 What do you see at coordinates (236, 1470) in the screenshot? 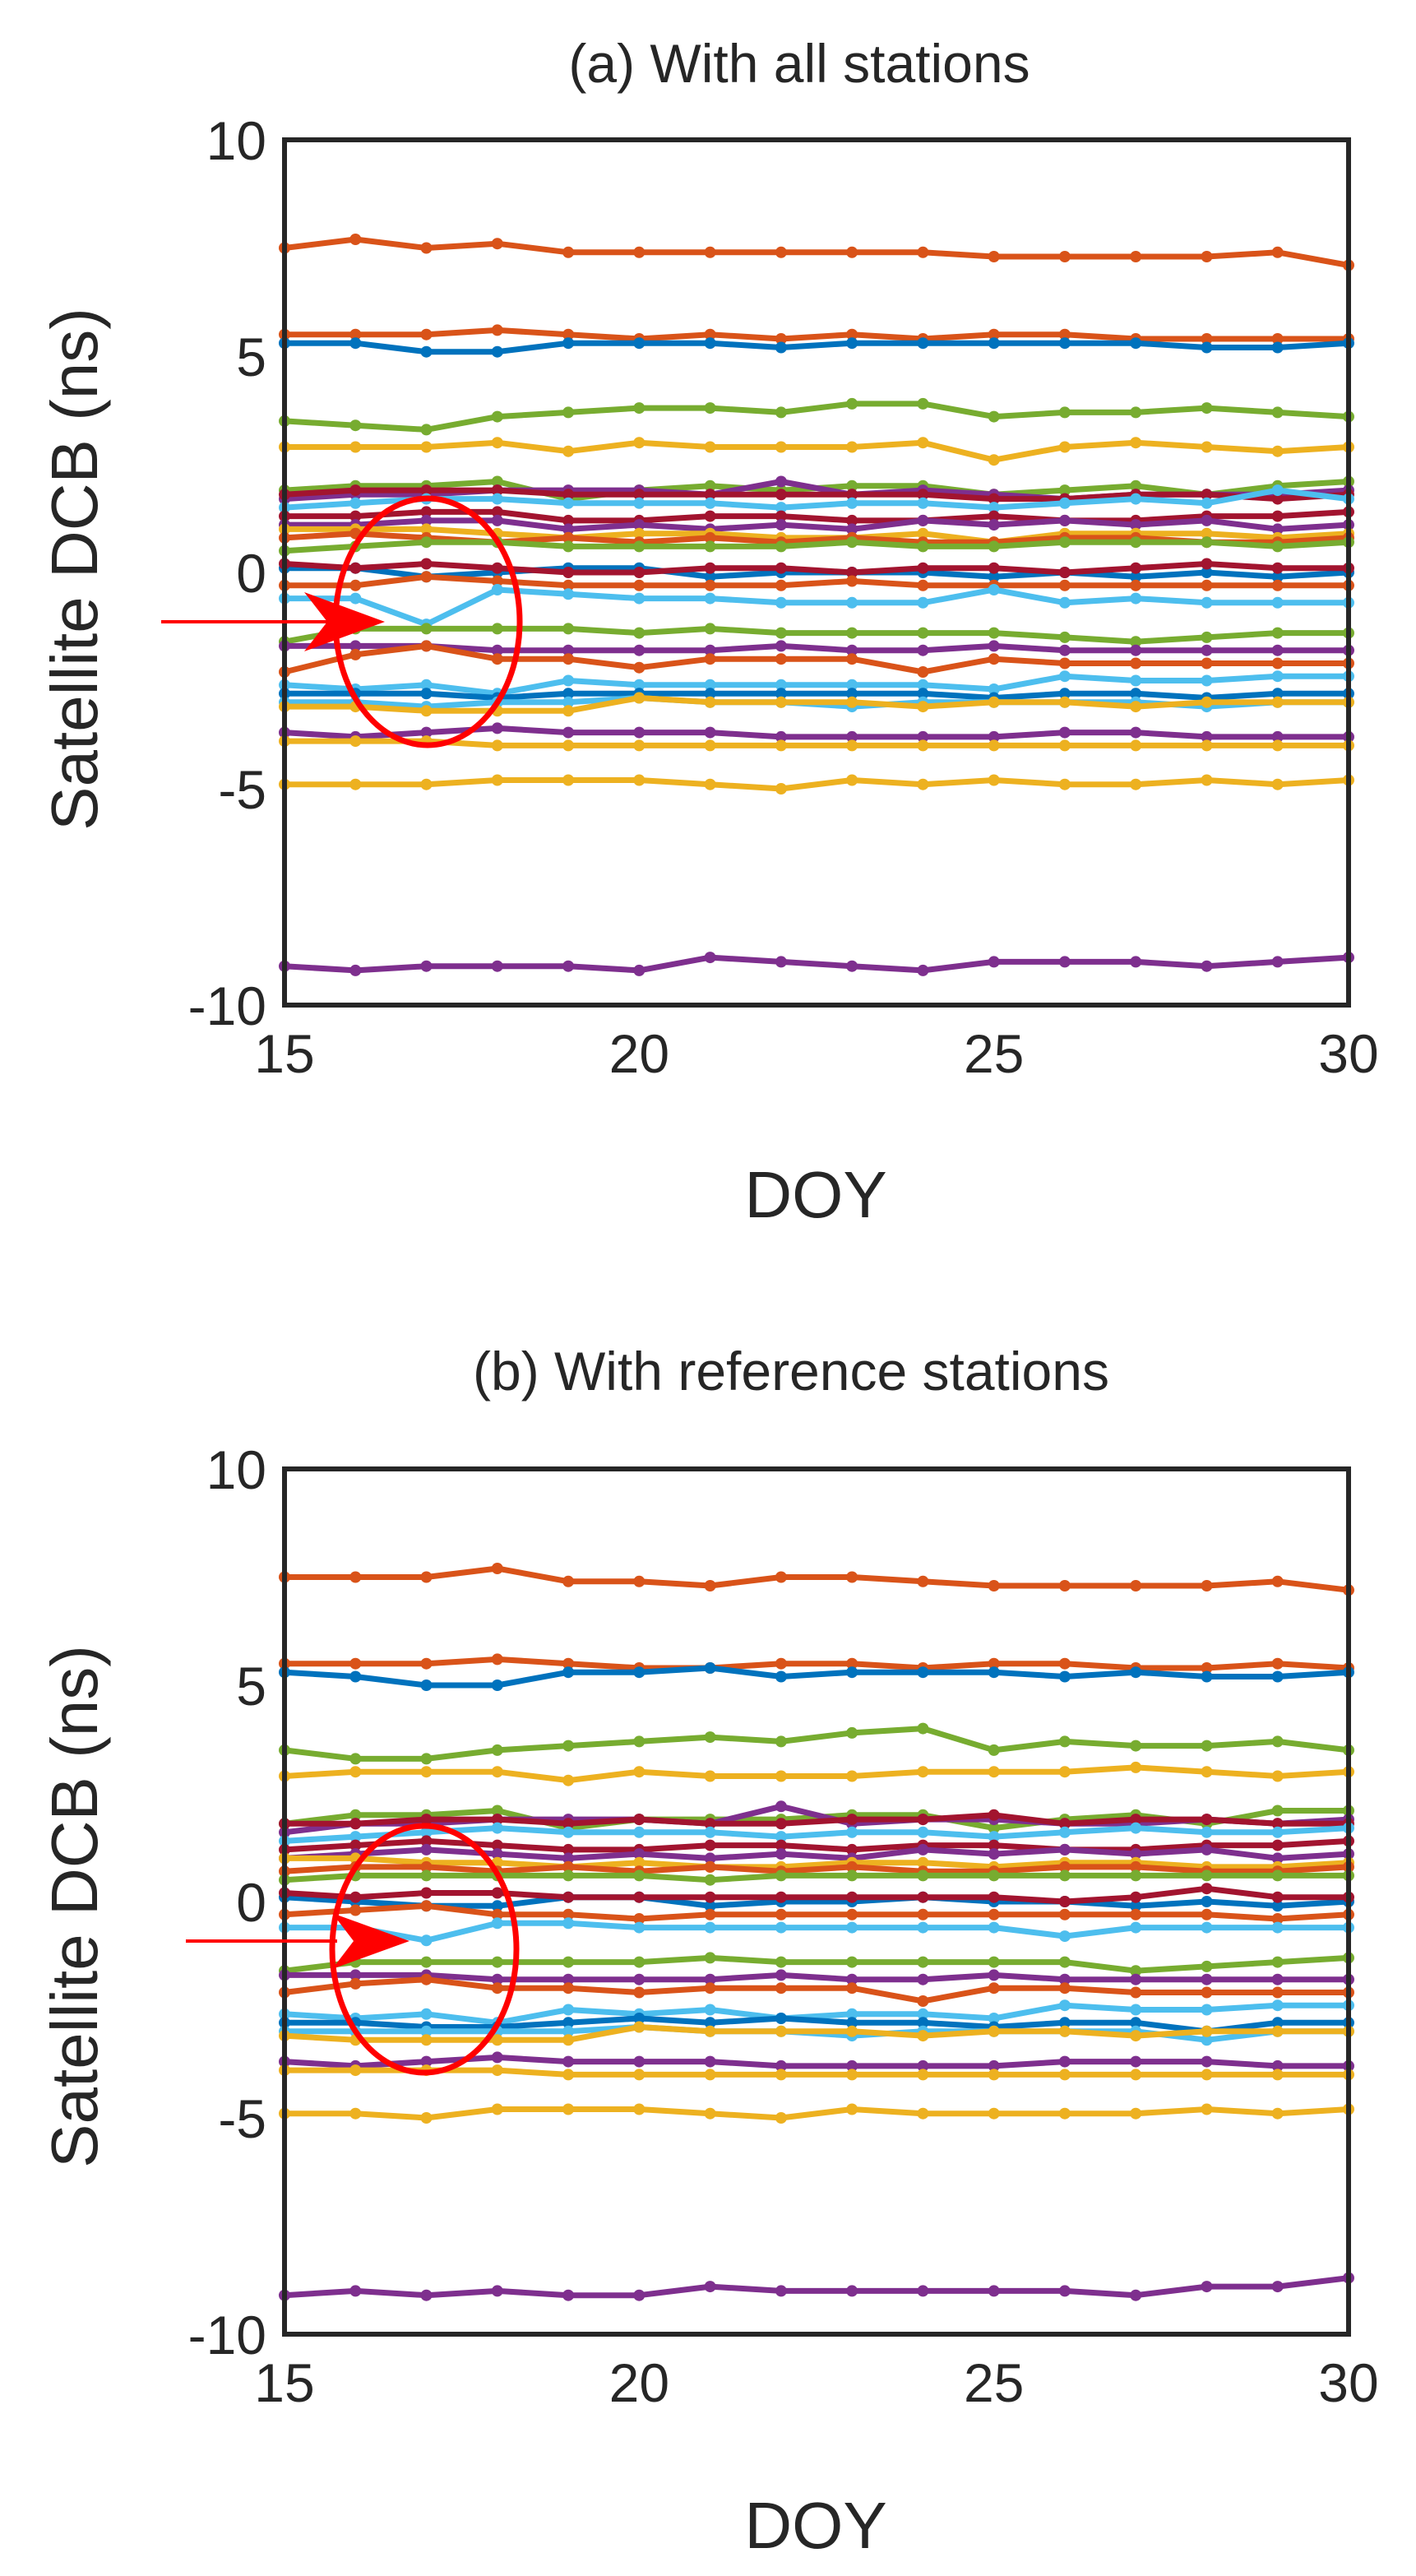
I see `panel-b-y-tick-label: 10` at bounding box center [236, 1470].